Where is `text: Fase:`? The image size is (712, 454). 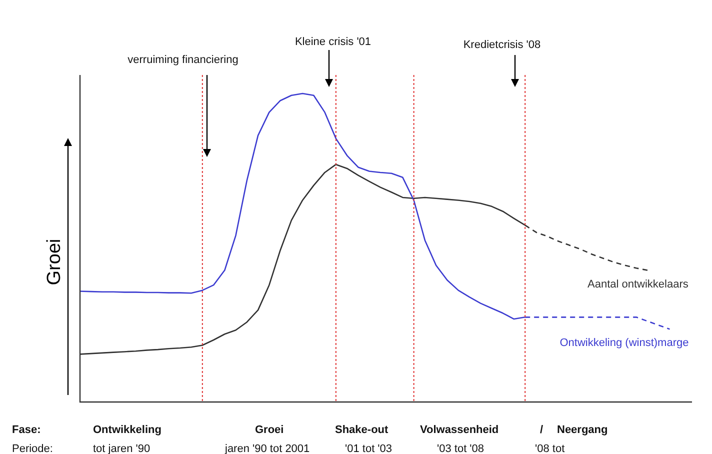
text: Fase: is located at coordinates (26, 430).